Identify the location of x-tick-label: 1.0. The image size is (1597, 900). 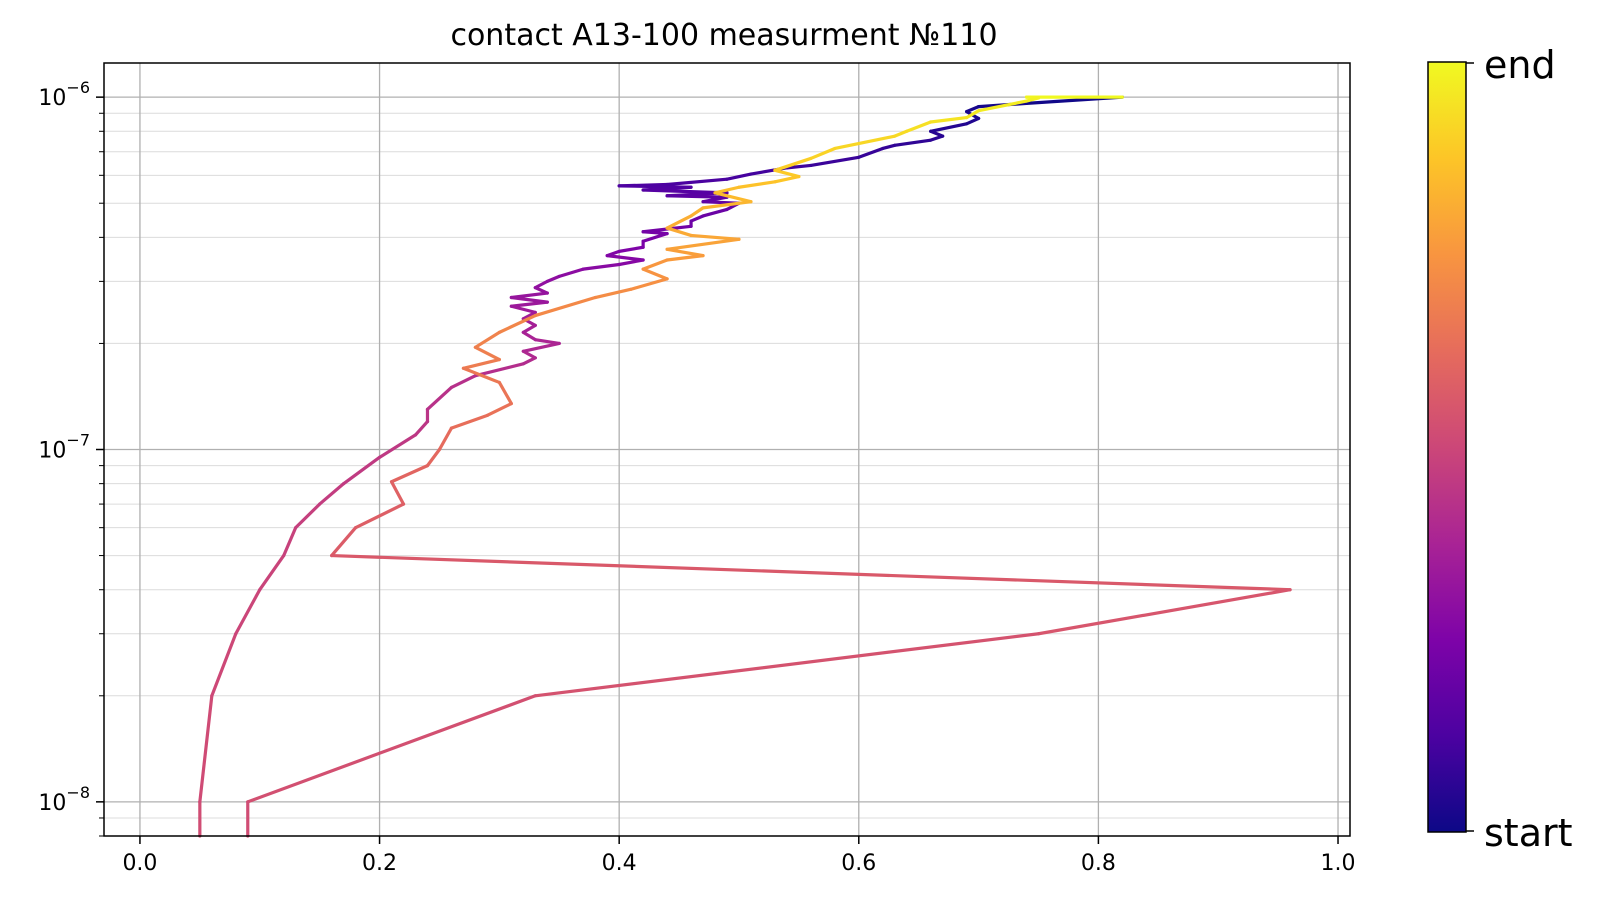
(1338, 863).